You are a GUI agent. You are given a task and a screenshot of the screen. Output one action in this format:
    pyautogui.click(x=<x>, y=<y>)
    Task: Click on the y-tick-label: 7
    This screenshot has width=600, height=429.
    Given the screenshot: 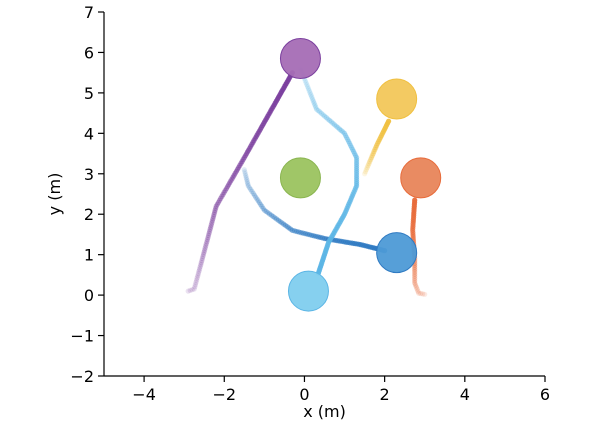 What is the action you would take?
    pyautogui.click(x=89, y=12)
    